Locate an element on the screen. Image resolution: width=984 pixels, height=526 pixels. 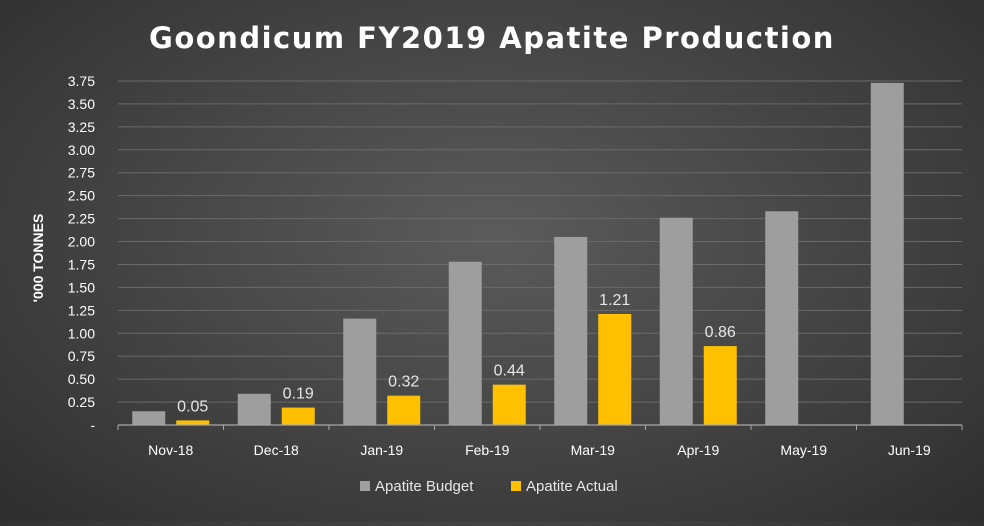
actual-data-label: 0.44 is located at coordinates (509, 371).